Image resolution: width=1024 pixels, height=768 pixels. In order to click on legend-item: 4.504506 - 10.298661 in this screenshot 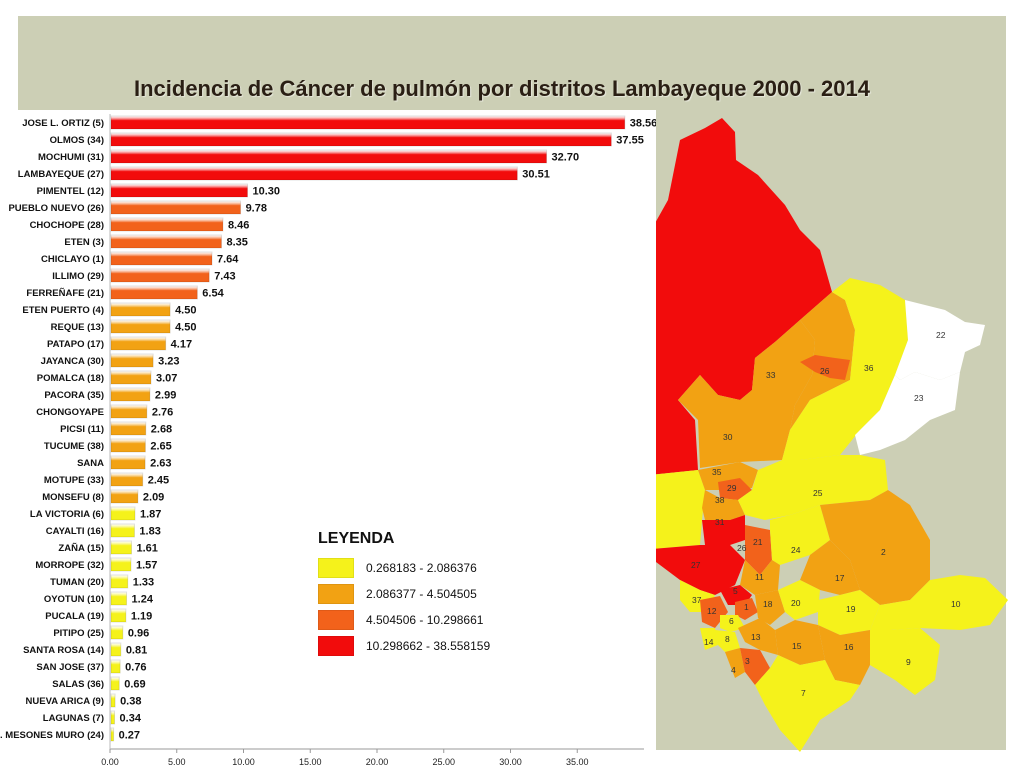, I will do `click(418, 620)`.